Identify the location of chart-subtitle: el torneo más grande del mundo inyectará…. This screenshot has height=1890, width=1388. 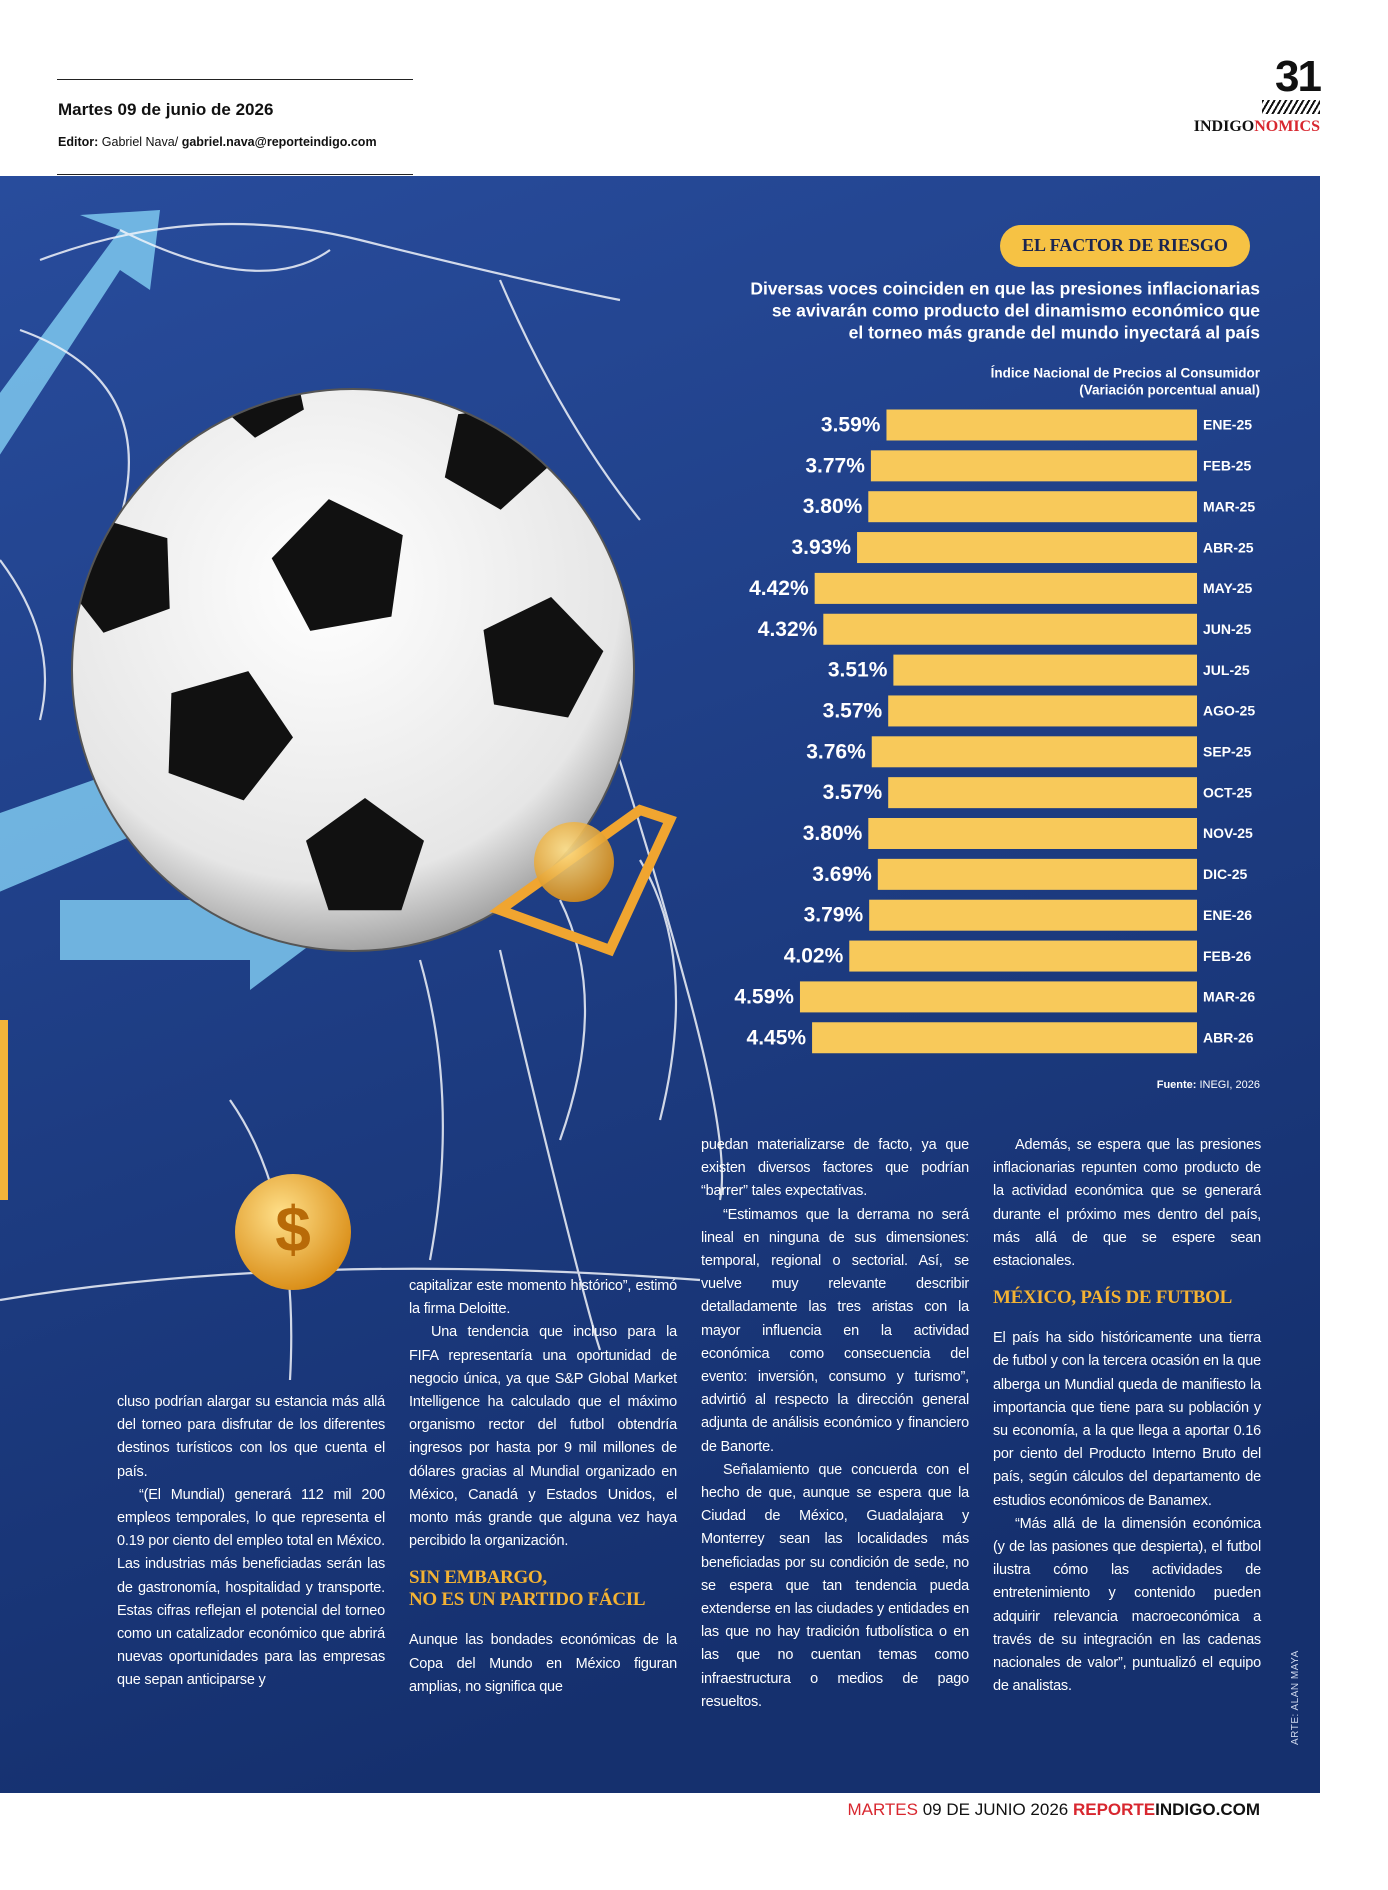
(1055, 333).